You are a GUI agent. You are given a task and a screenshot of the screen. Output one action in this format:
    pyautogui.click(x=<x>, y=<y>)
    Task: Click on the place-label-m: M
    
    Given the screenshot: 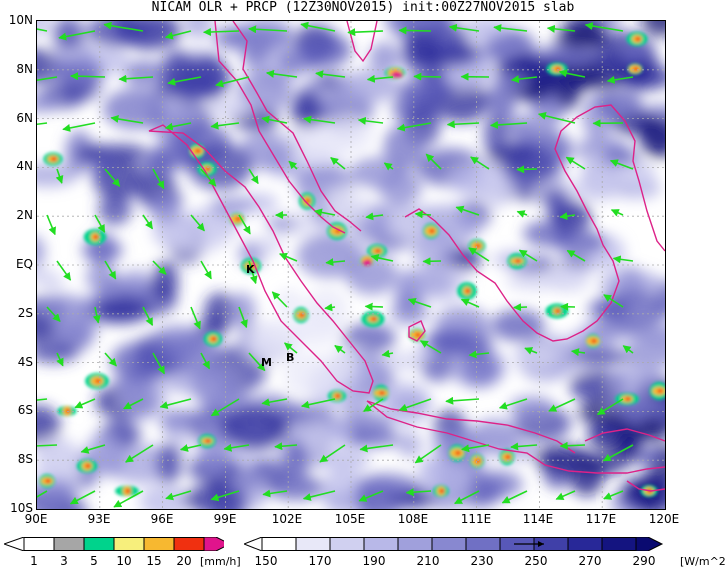 What is the action you would take?
    pyautogui.click(x=266, y=362)
    